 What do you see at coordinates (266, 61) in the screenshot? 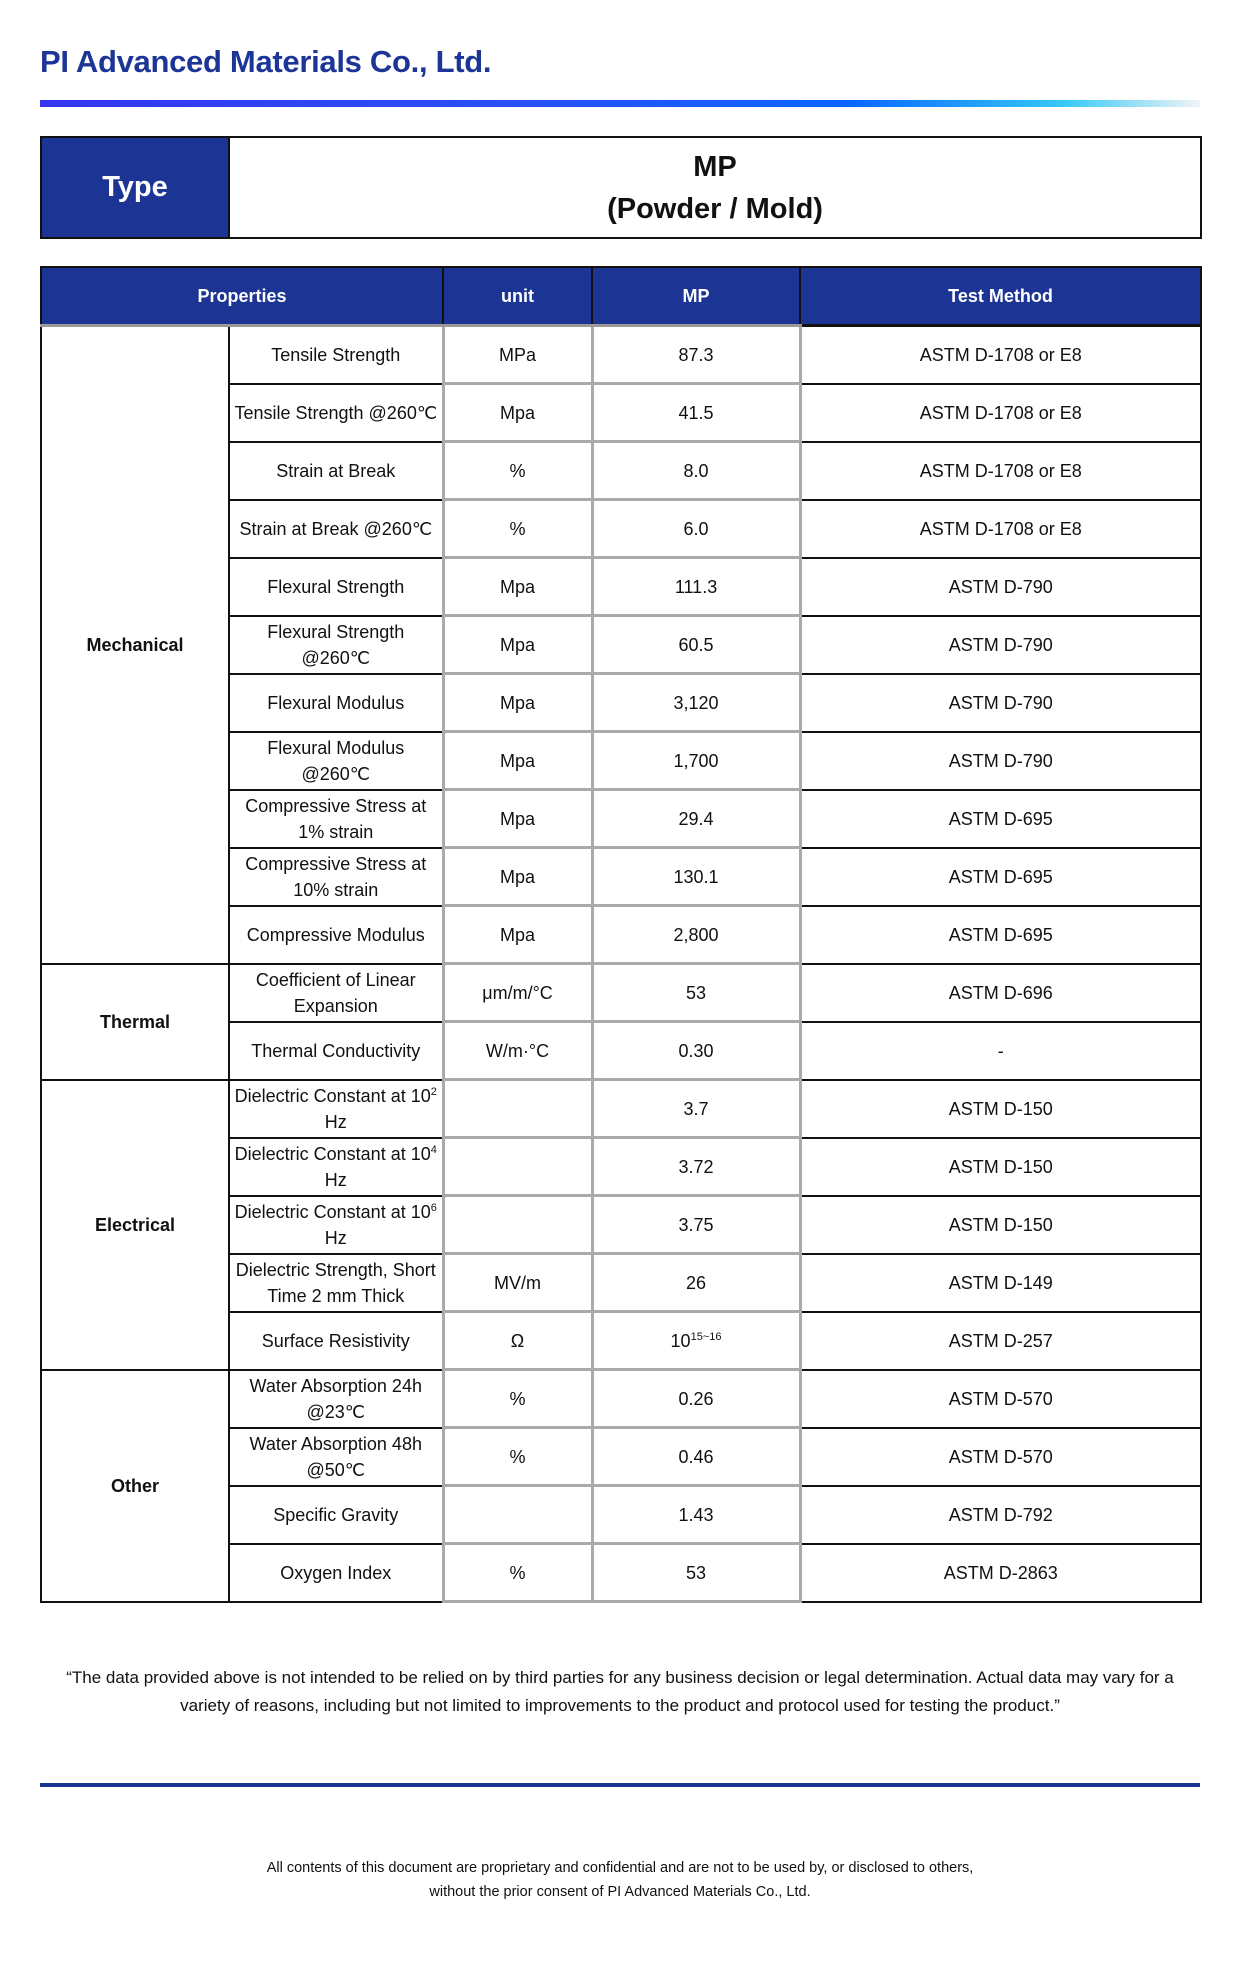
I see `company-title: PI Advanced Materials Co., Ltd.` at bounding box center [266, 61].